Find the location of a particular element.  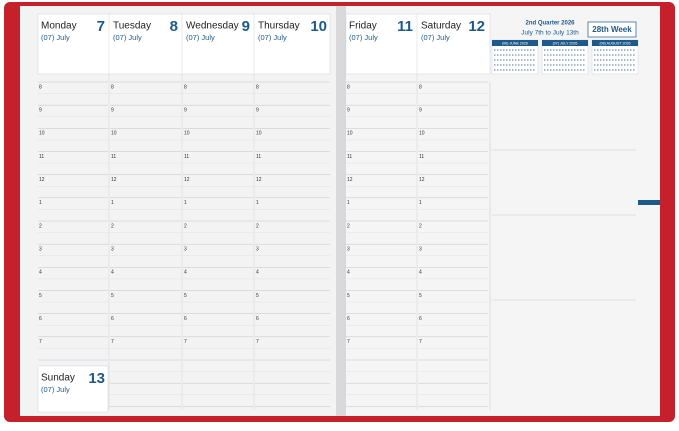

day-number: 12 is located at coordinates (476, 26).